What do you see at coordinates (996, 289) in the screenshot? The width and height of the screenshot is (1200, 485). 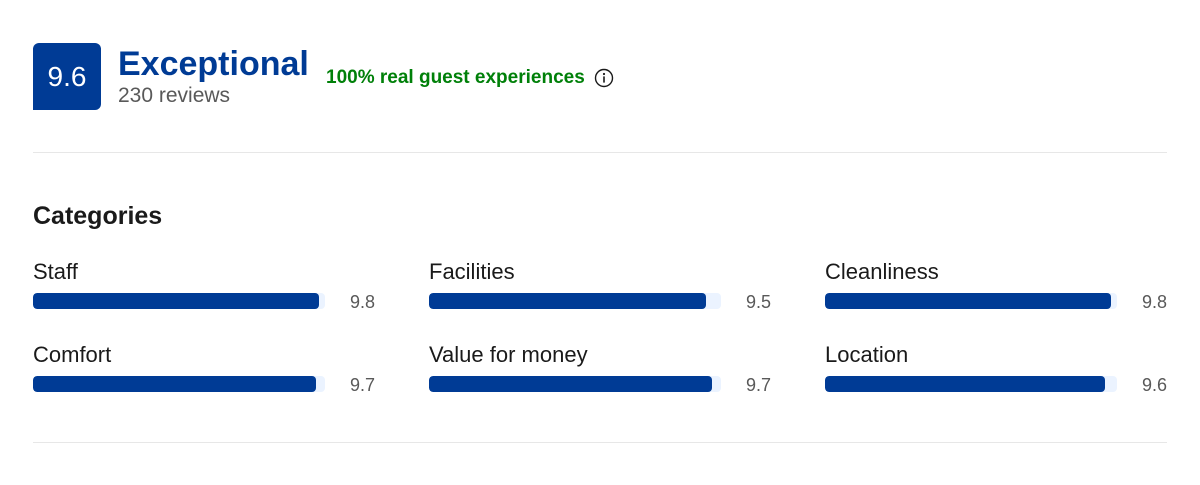 I see `category-cleanliness: Cleanliness 9.8` at bounding box center [996, 289].